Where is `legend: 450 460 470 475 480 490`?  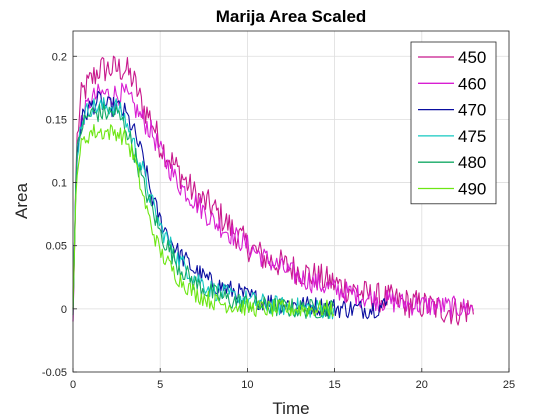 legend: 450 460 470 475 480 490 is located at coordinates (453, 123).